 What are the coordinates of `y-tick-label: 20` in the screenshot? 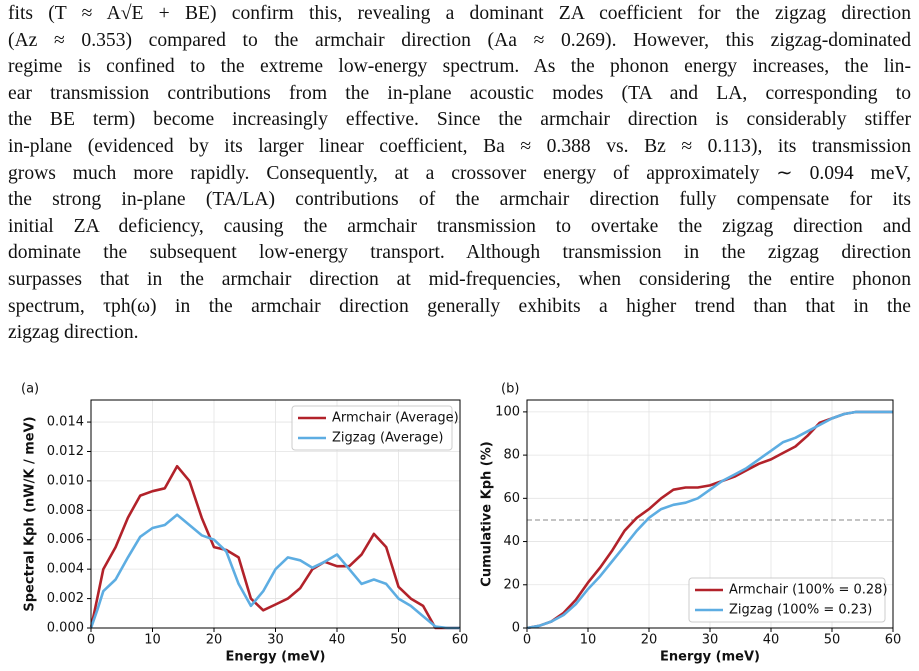 It's located at (511, 584).